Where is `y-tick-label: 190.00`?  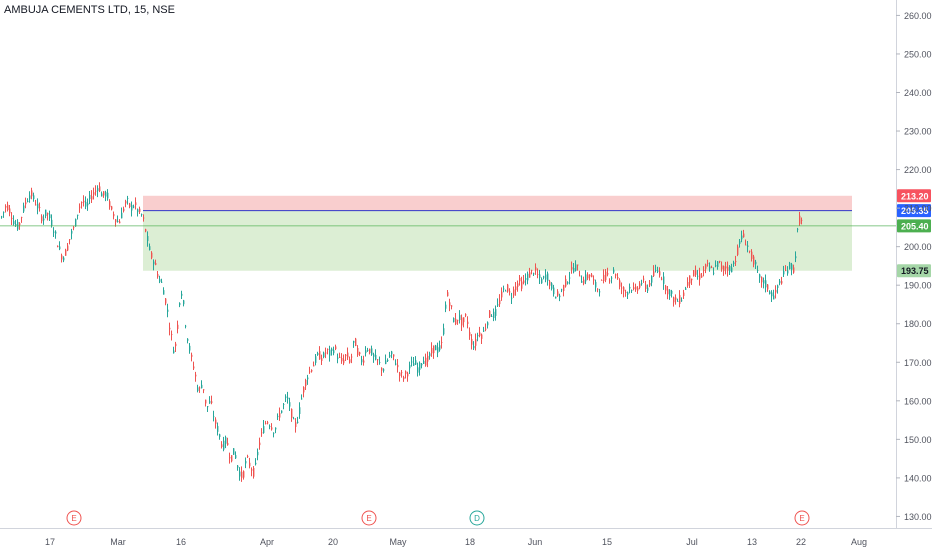 y-tick-label: 190.00 is located at coordinates (918, 286).